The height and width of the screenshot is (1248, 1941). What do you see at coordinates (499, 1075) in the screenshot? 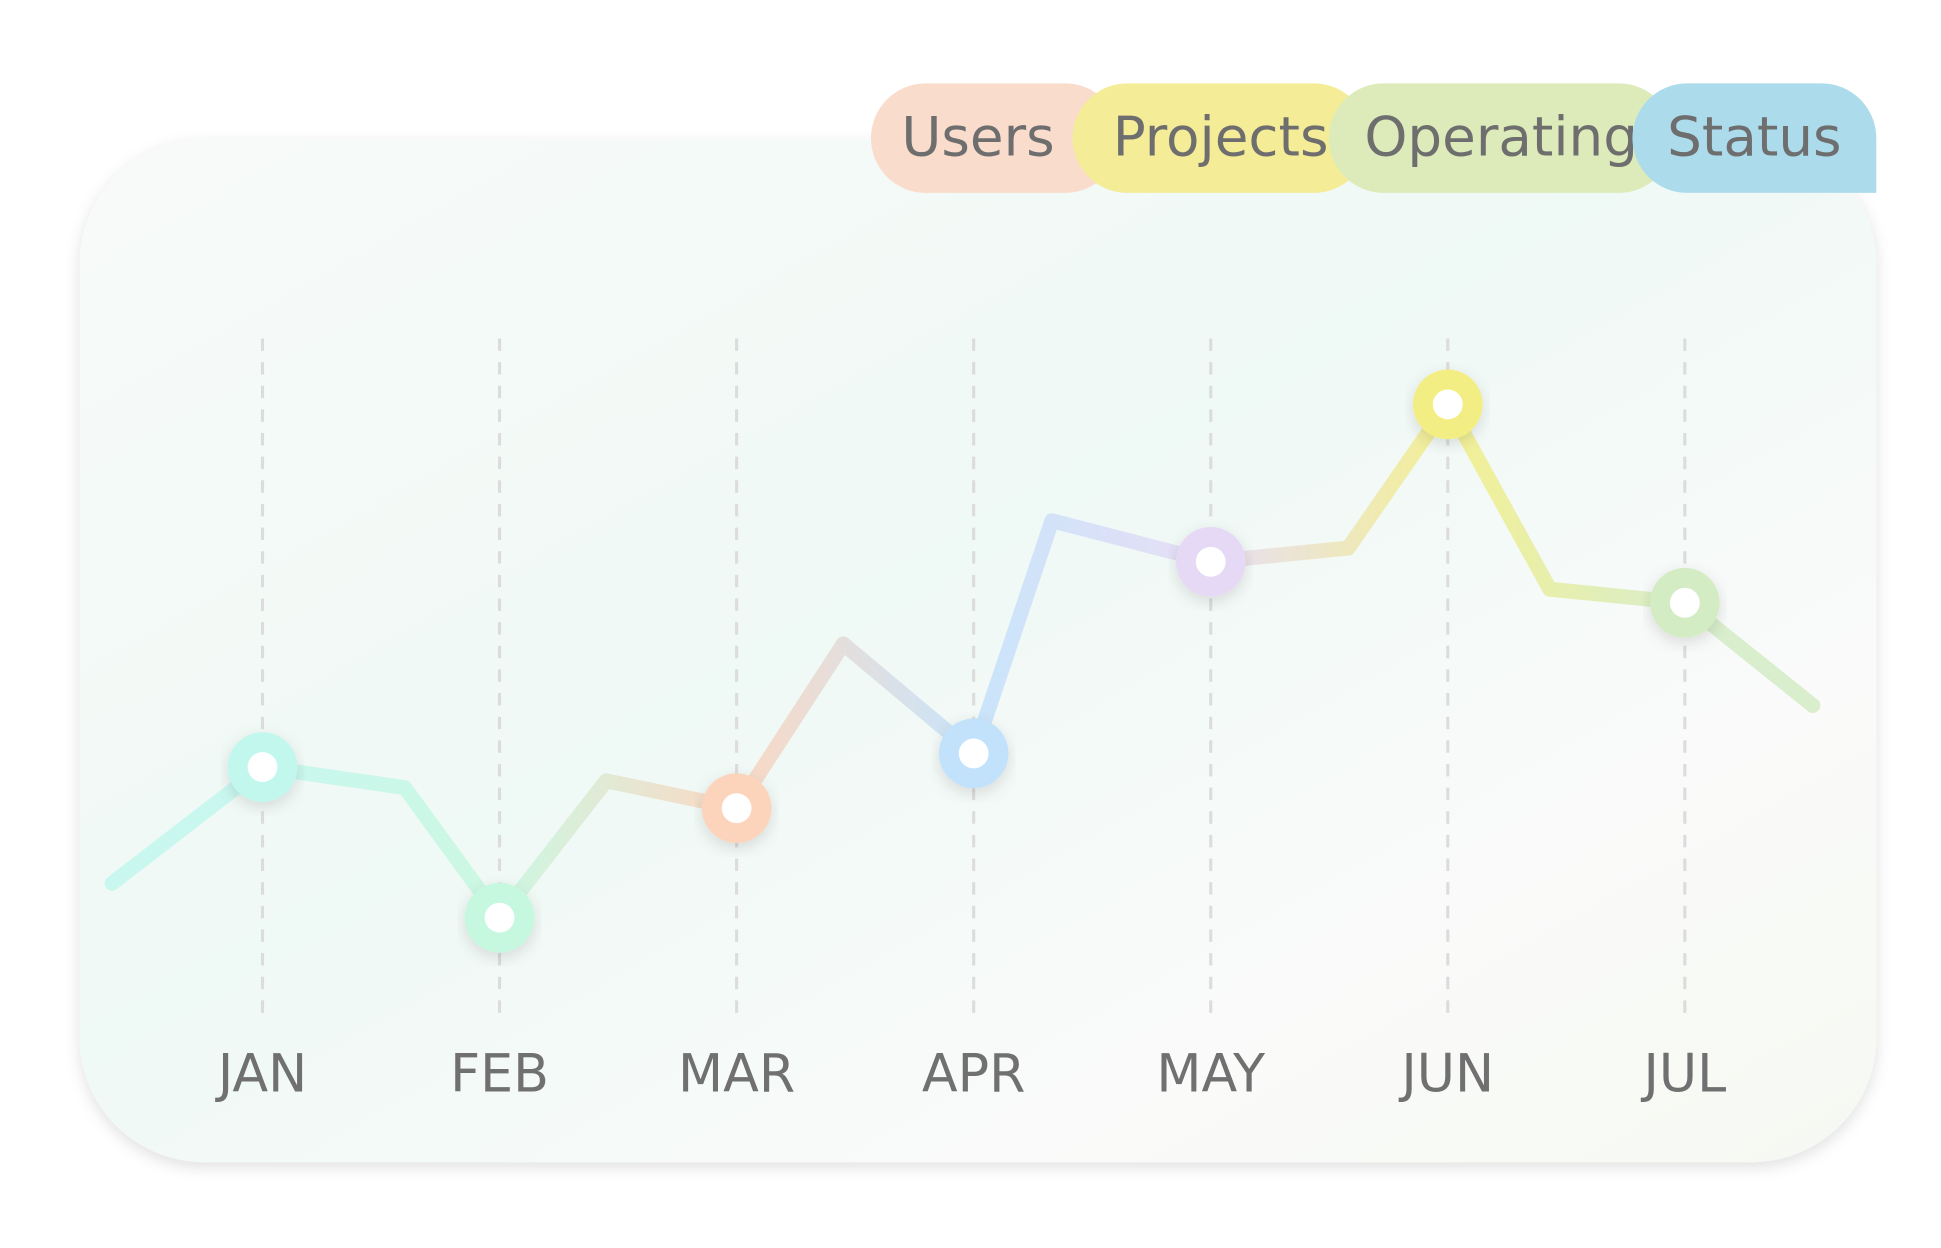
I see `x-tick-label: FEB` at bounding box center [499, 1075].